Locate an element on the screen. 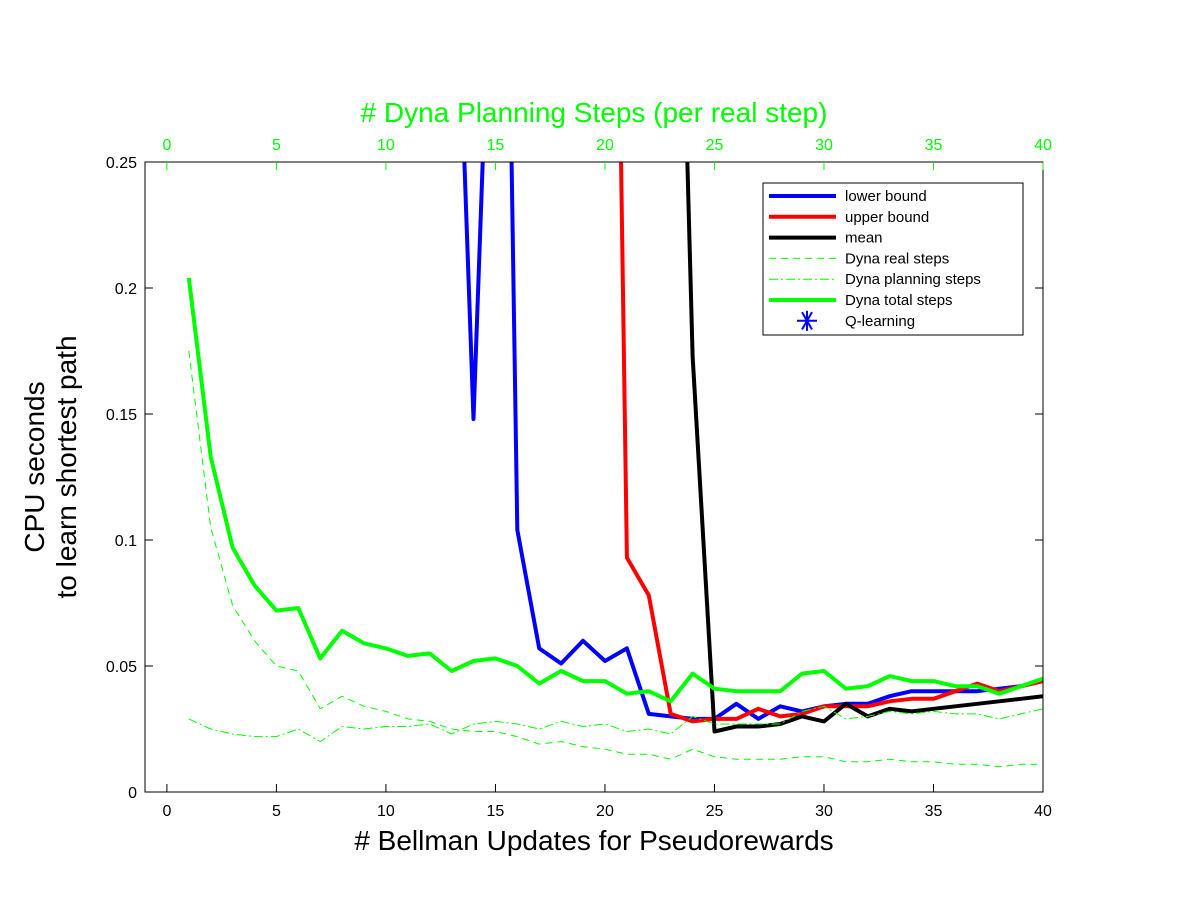 This screenshot has height=900, width=1200. legend-label-q-learning: Q-learning is located at coordinates (880, 321).